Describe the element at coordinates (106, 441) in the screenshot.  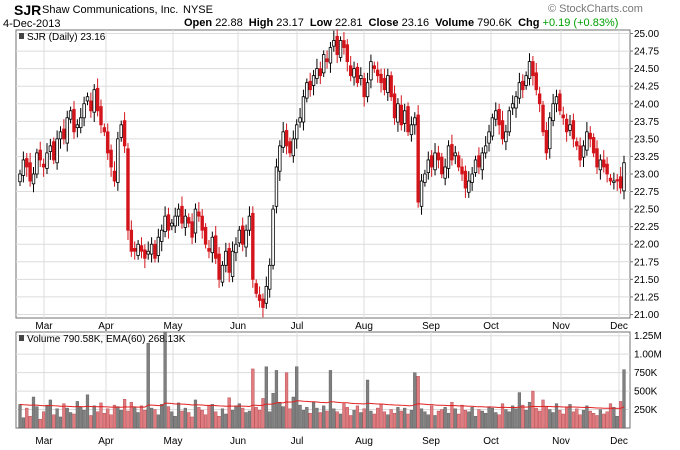
I see `x-tick-label-bottom: Apr` at that location.